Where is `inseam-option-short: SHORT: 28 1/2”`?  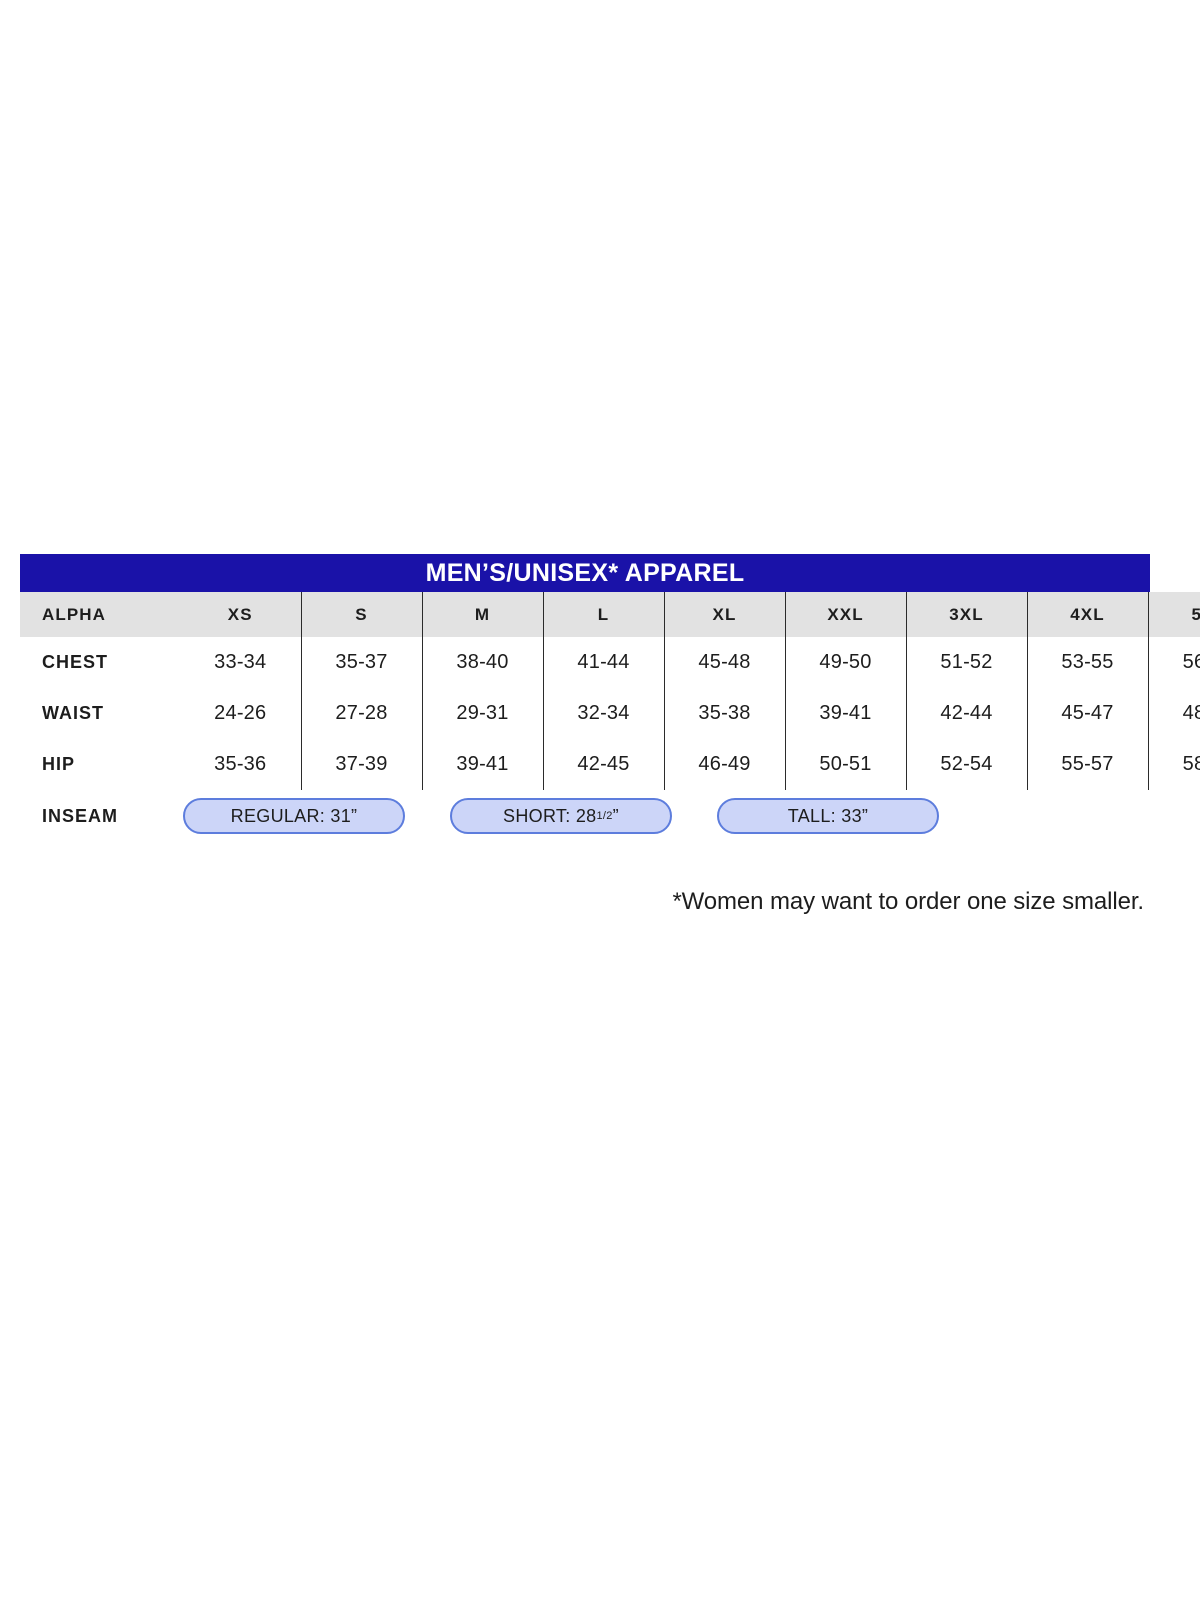 inseam-option-short: SHORT: 28 1/2” is located at coordinates (561, 816).